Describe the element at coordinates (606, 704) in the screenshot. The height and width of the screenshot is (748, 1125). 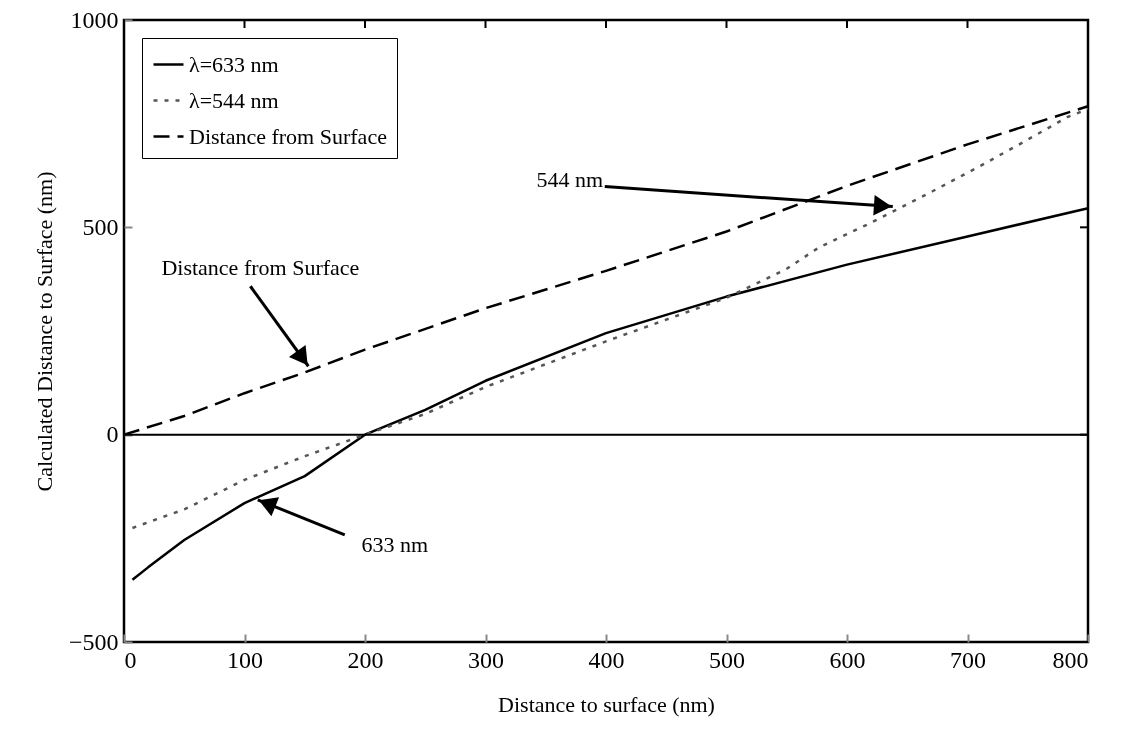
I see `x-axis-title: Distance to surface (nm)` at that location.